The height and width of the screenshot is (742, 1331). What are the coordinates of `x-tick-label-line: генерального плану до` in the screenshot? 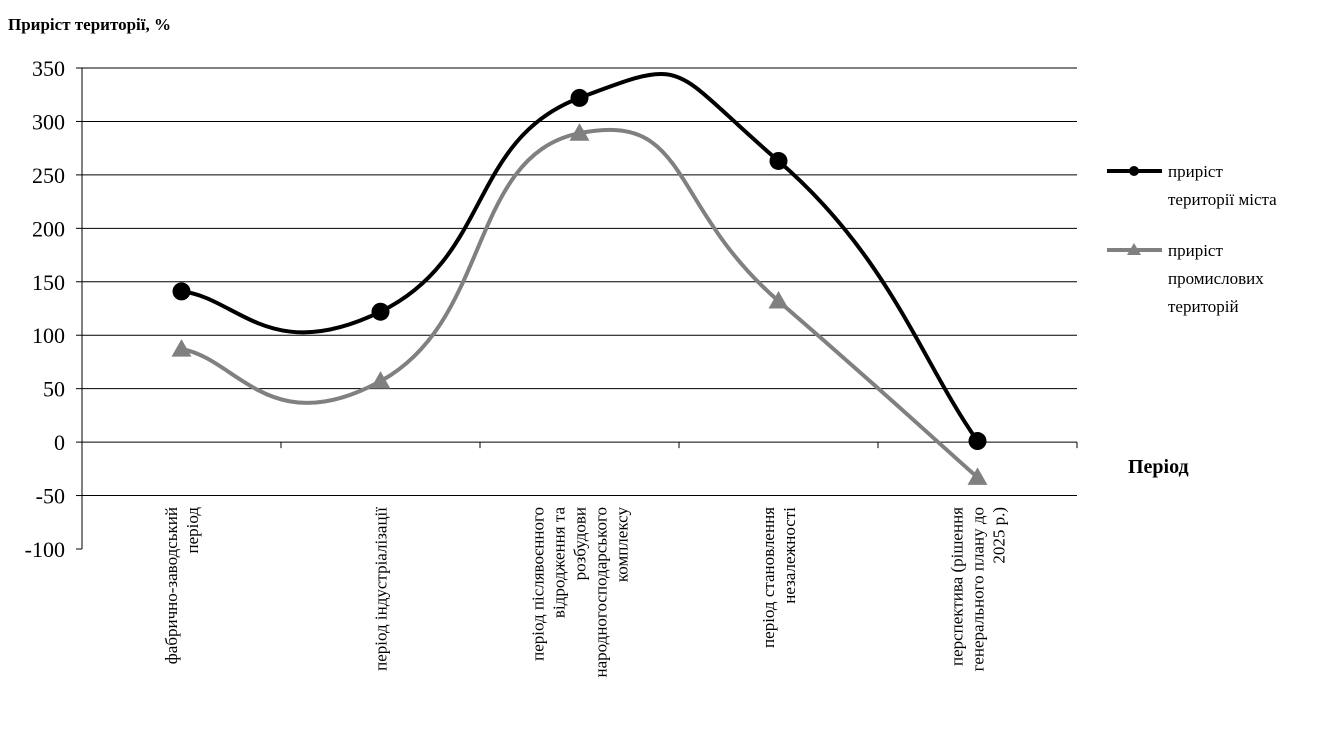 It's located at (978, 589).